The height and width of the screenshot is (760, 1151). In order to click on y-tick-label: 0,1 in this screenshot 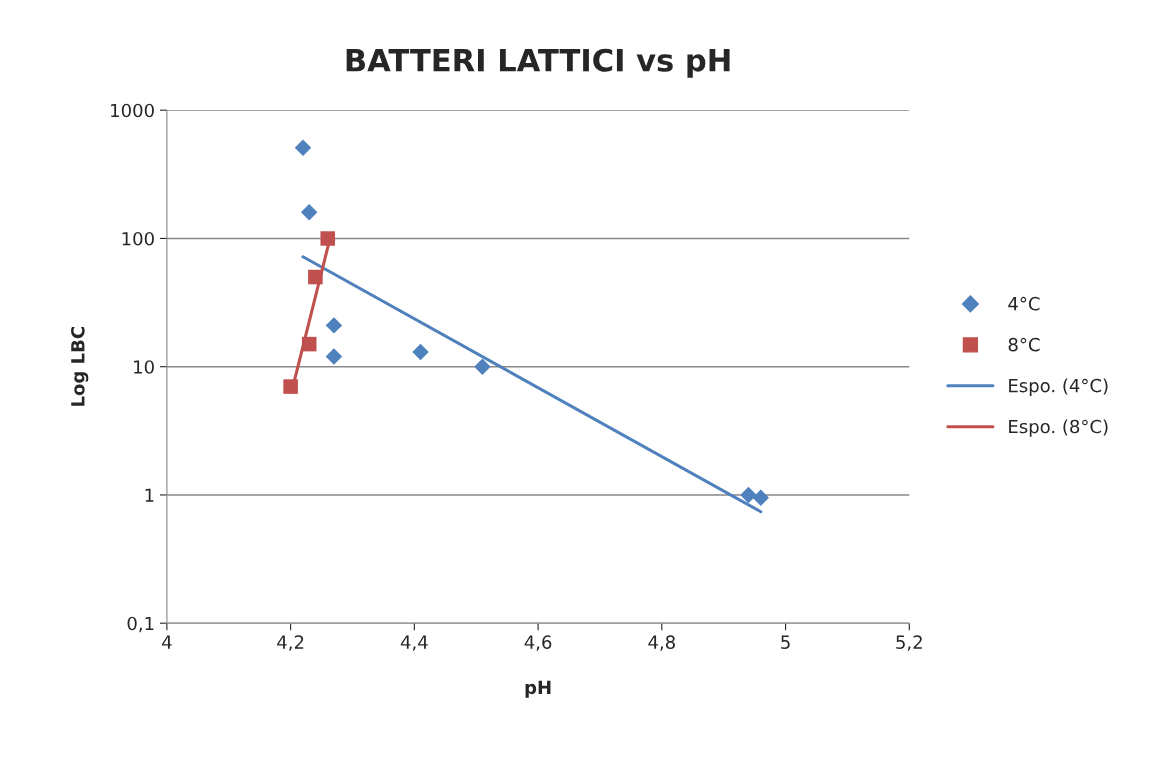, I will do `click(140, 624)`.